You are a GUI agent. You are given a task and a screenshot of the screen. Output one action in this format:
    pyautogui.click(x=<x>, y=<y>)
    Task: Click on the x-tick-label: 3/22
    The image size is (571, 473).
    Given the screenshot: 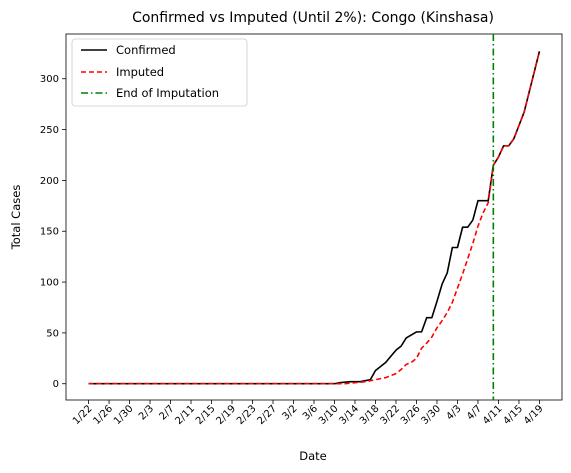 What is the action you would take?
    pyautogui.click(x=390, y=415)
    